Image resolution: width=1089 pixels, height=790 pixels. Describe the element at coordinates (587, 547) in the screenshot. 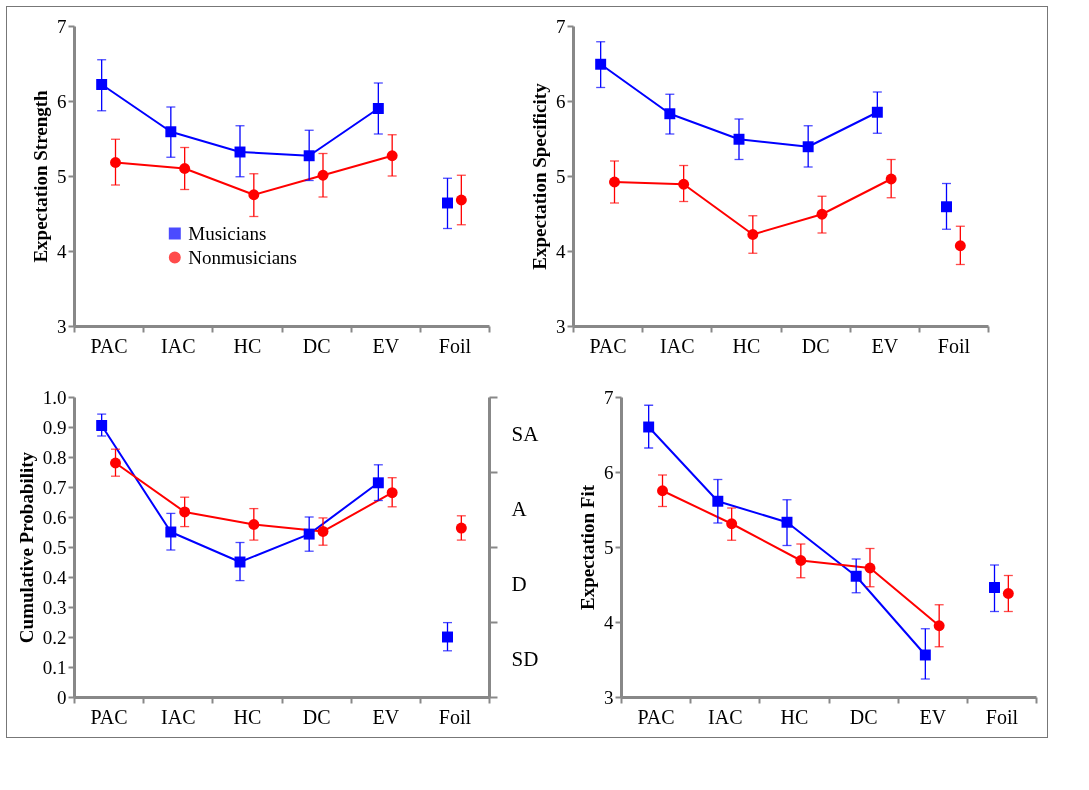

I see `y-axis-title: Expectation Fit` at that location.